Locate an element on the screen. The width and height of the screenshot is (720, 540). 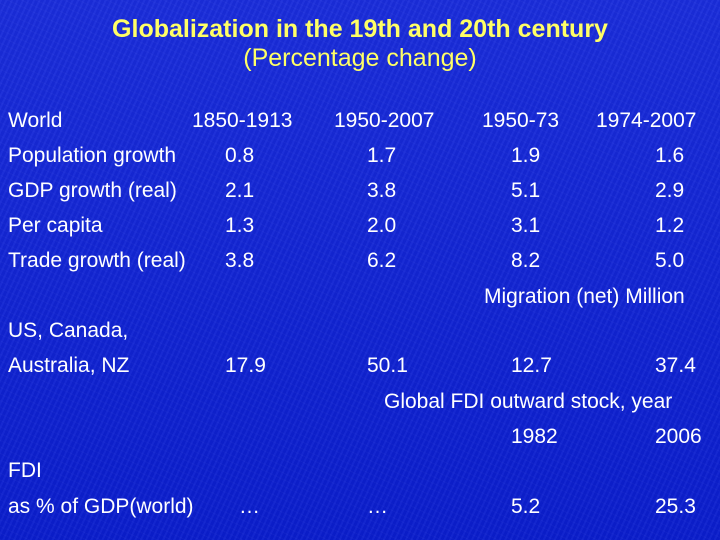
cell-fdi-1982: 5.2 is located at coordinates (526, 506).